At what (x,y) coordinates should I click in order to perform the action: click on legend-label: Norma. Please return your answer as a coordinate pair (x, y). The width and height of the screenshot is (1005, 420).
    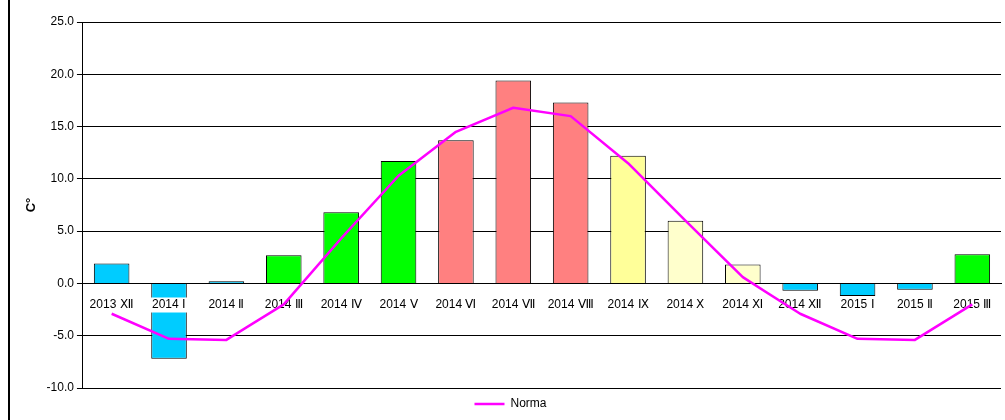
    Looking at the image, I should click on (528, 403).